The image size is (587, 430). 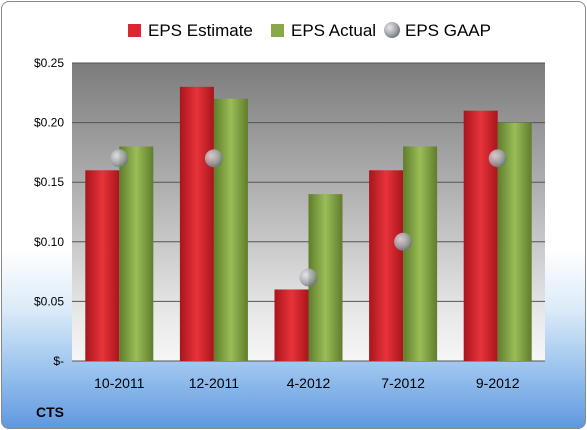 What do you see at coordinates (49, 63) in the screenshot?
I see `y-tick-label: $0.25` at bounding box center [49, 63].